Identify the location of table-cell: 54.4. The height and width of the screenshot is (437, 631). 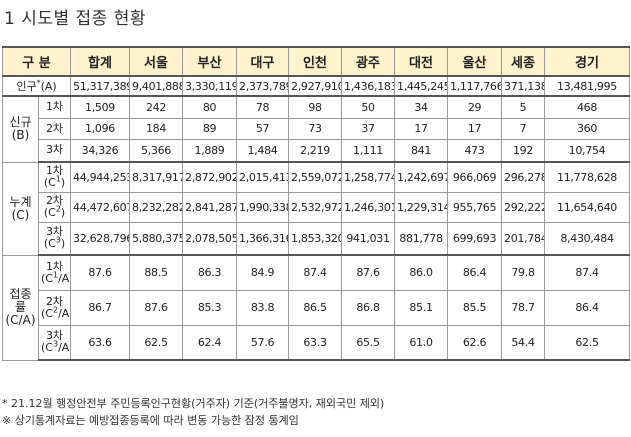
(523, 342).